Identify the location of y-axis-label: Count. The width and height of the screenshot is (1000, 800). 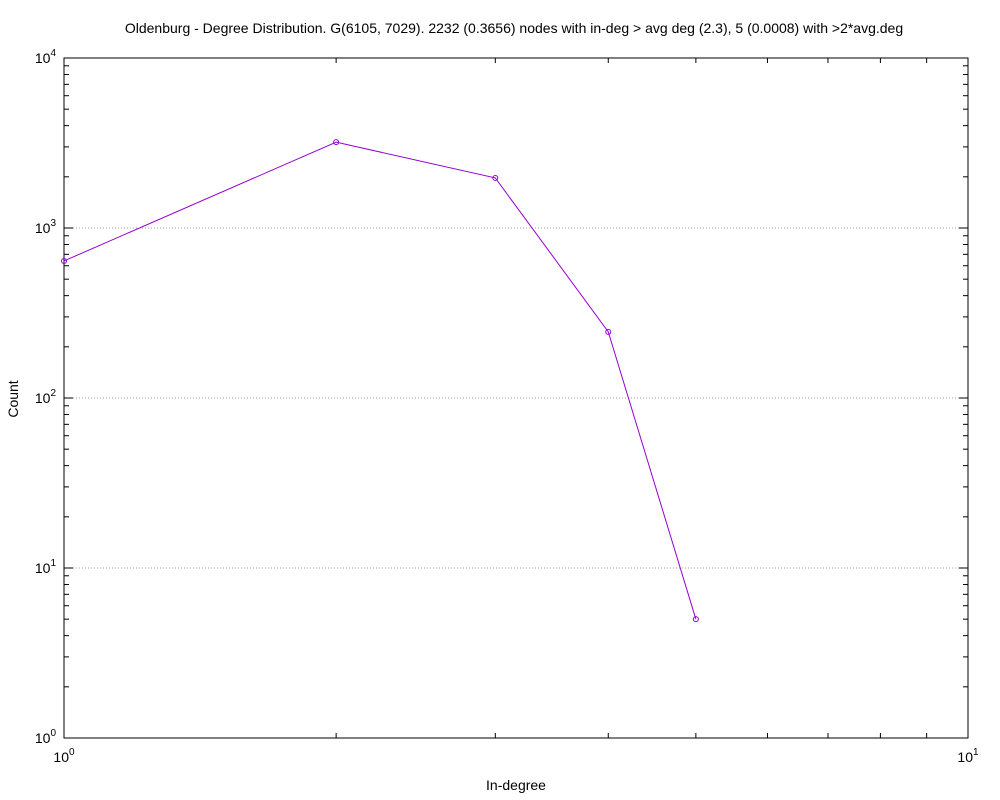
(13, 398).